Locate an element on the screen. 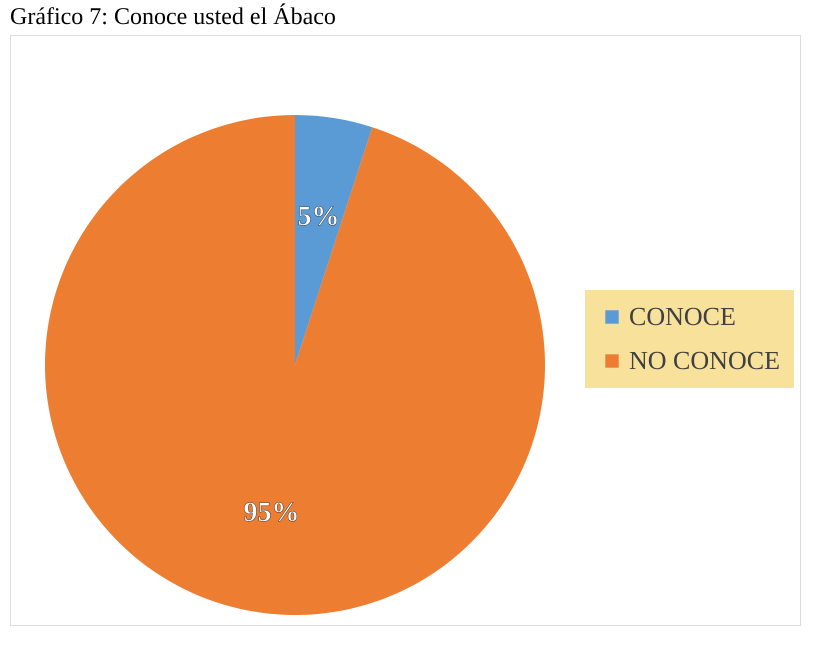  pie-slice is located at coordinates (333, 240).